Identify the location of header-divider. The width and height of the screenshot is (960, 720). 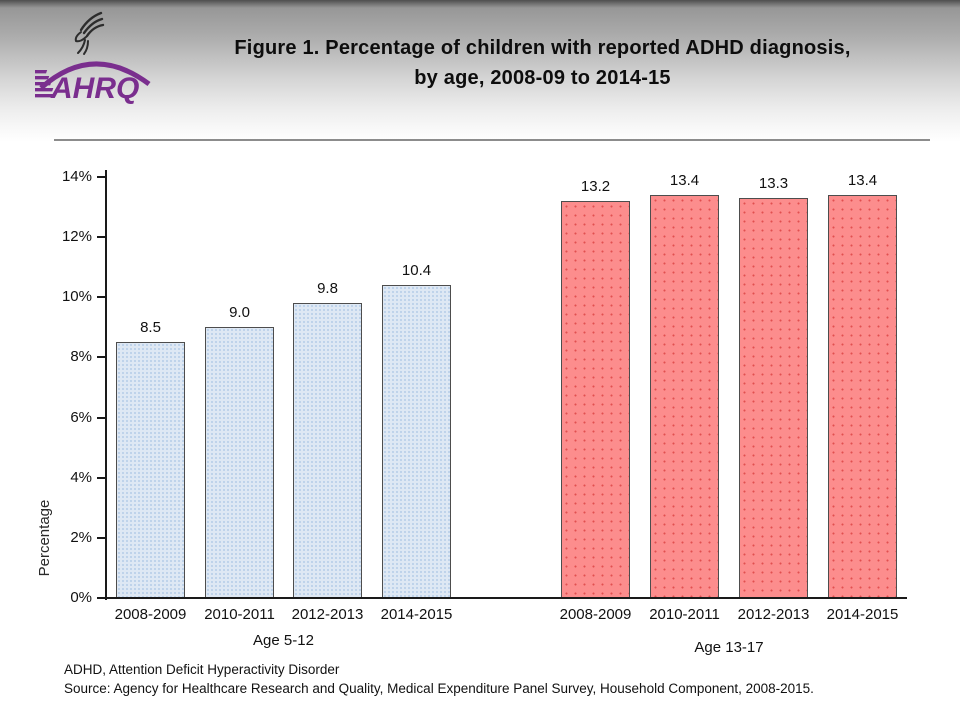
(492, 140).